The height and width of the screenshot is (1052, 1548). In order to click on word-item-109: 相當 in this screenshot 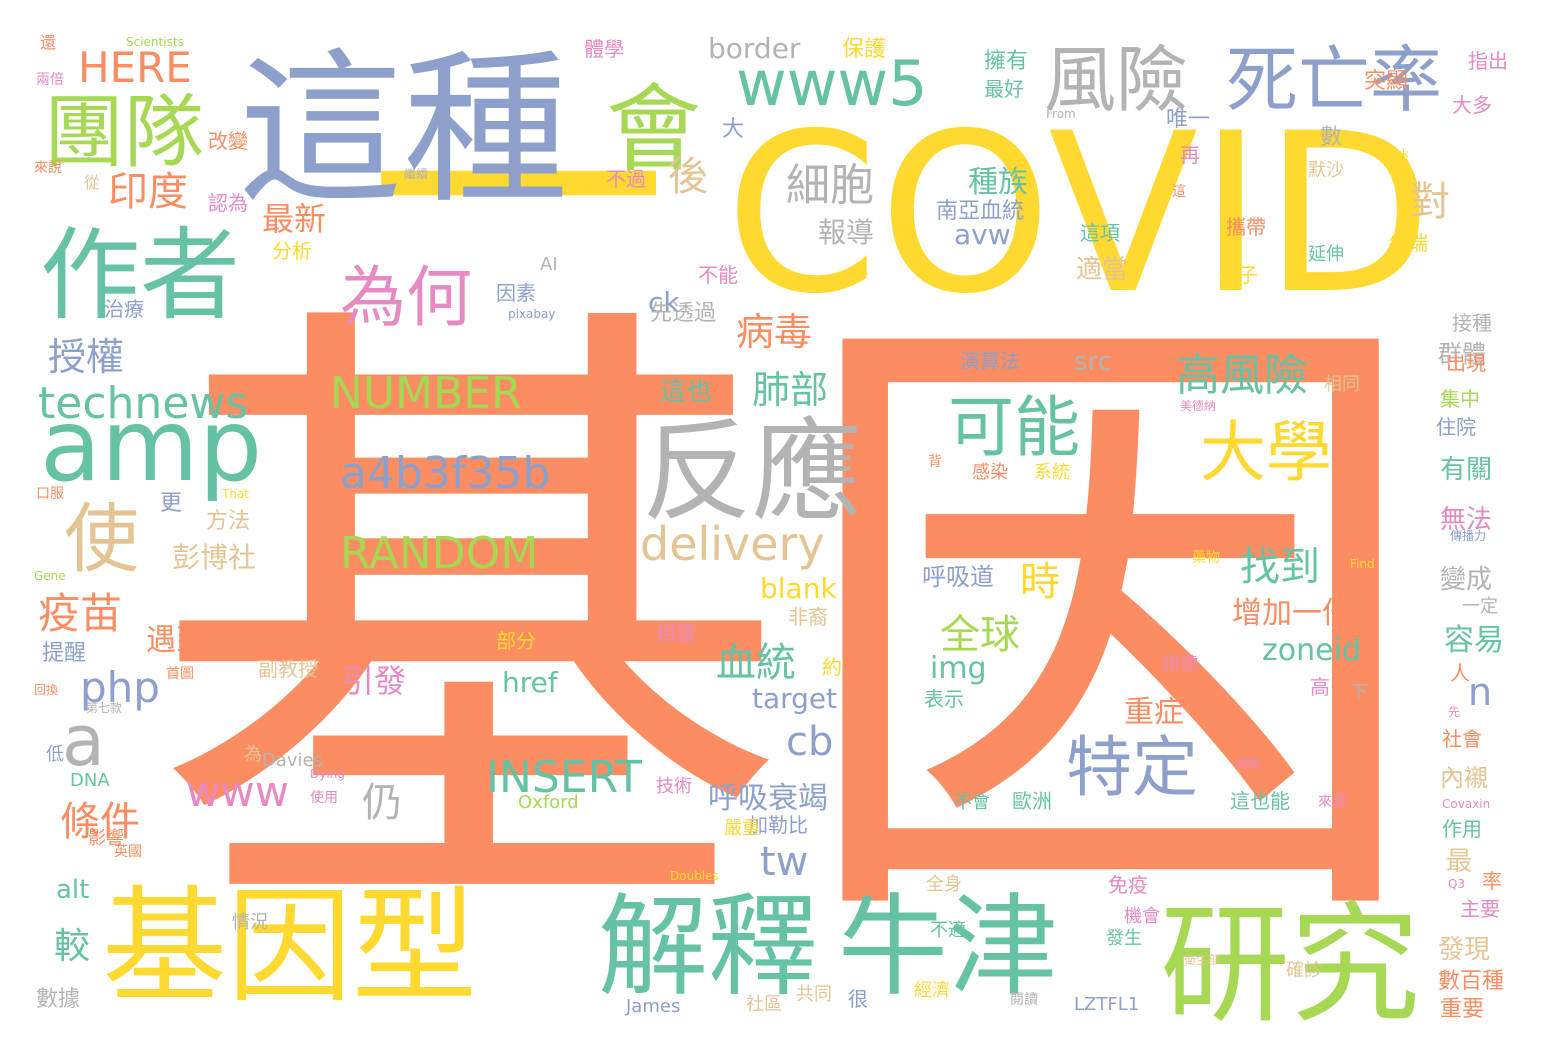, I will do `click(676, 633)`.